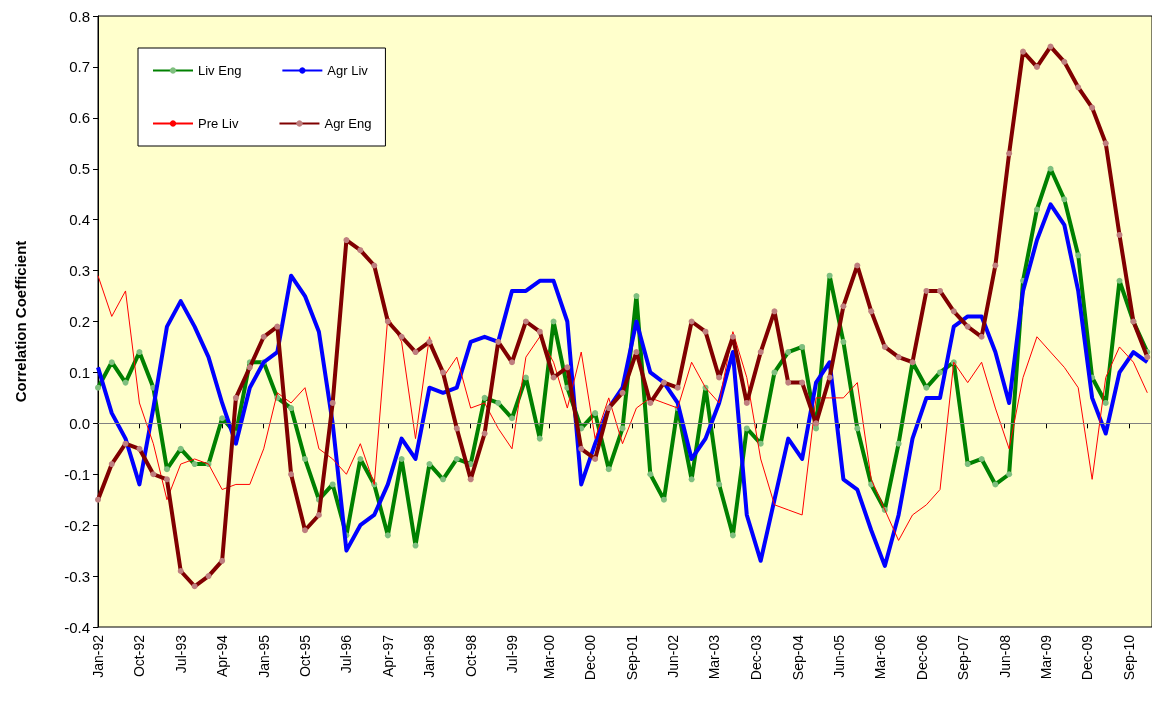 This screenshot has height=715, width=1152. I want to click on x-tick-label: Sep-01, so click(631, 657).